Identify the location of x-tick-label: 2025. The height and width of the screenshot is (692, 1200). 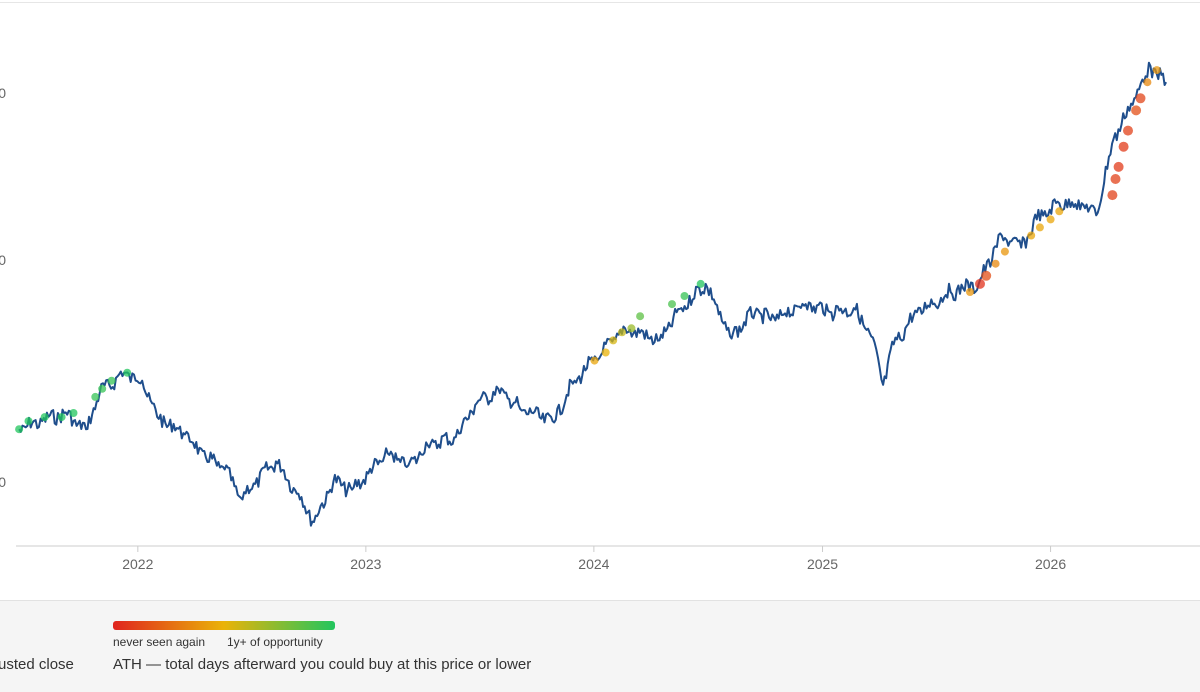
(822, 564).